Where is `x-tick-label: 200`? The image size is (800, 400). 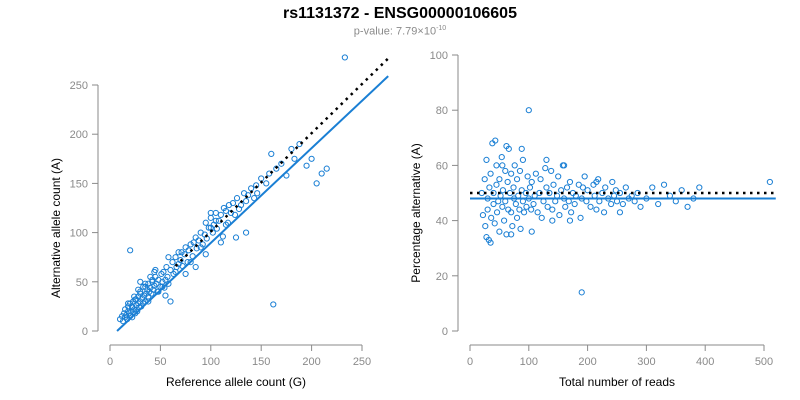
x-tick-label: 200 is located at coordinates (587, 362).